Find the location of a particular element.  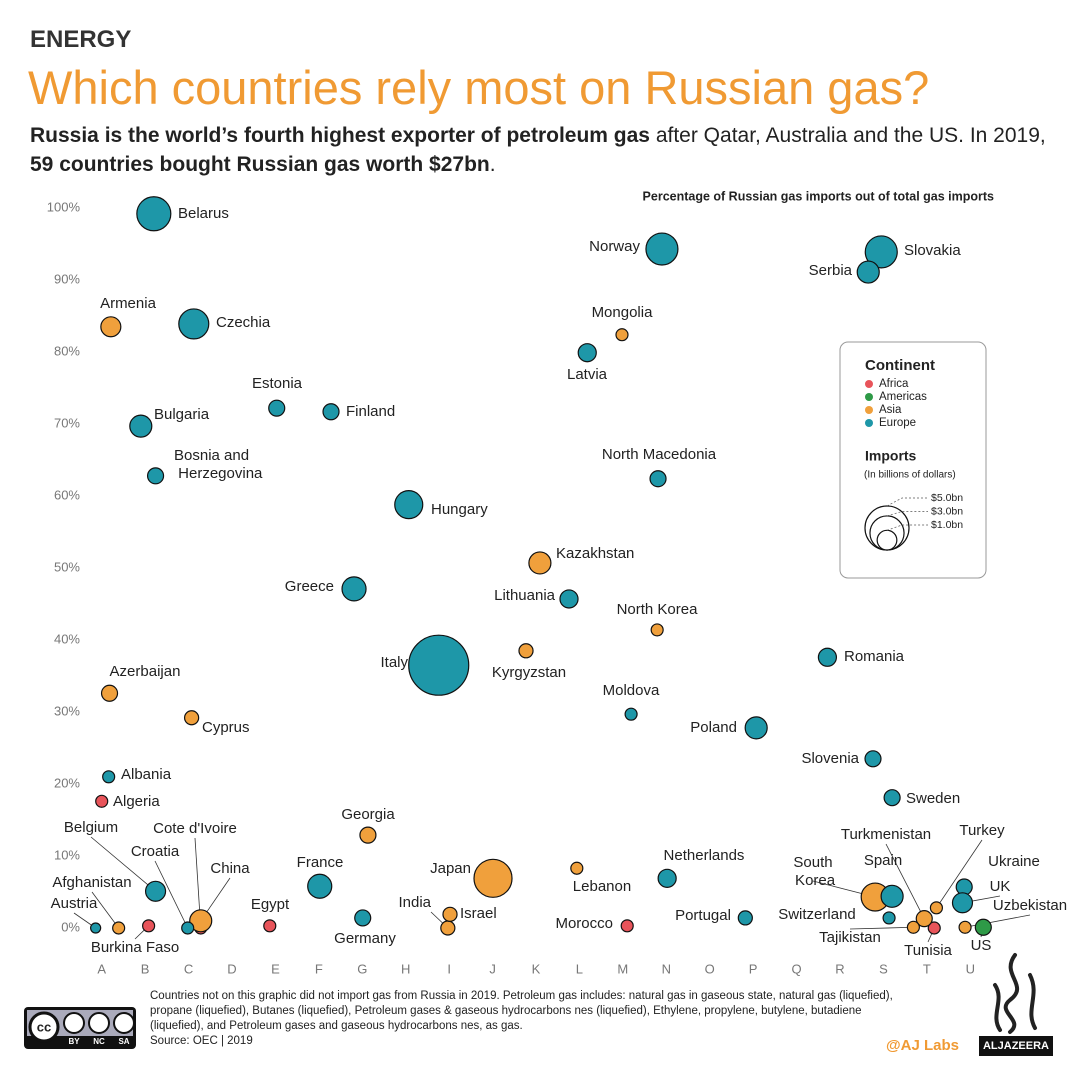

point-label: Sweden is located at coordinates (933, 798).